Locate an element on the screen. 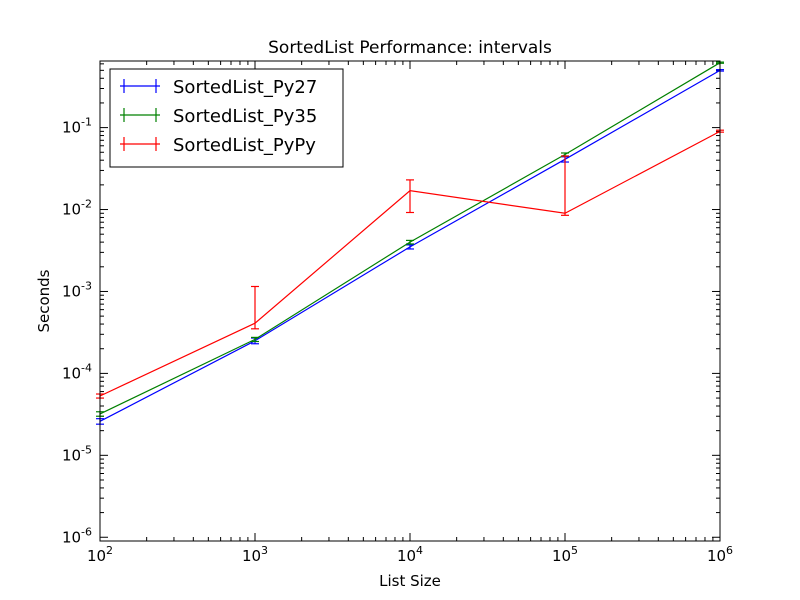  y-axis-label: Seconds is located at coordinates (44, 300).